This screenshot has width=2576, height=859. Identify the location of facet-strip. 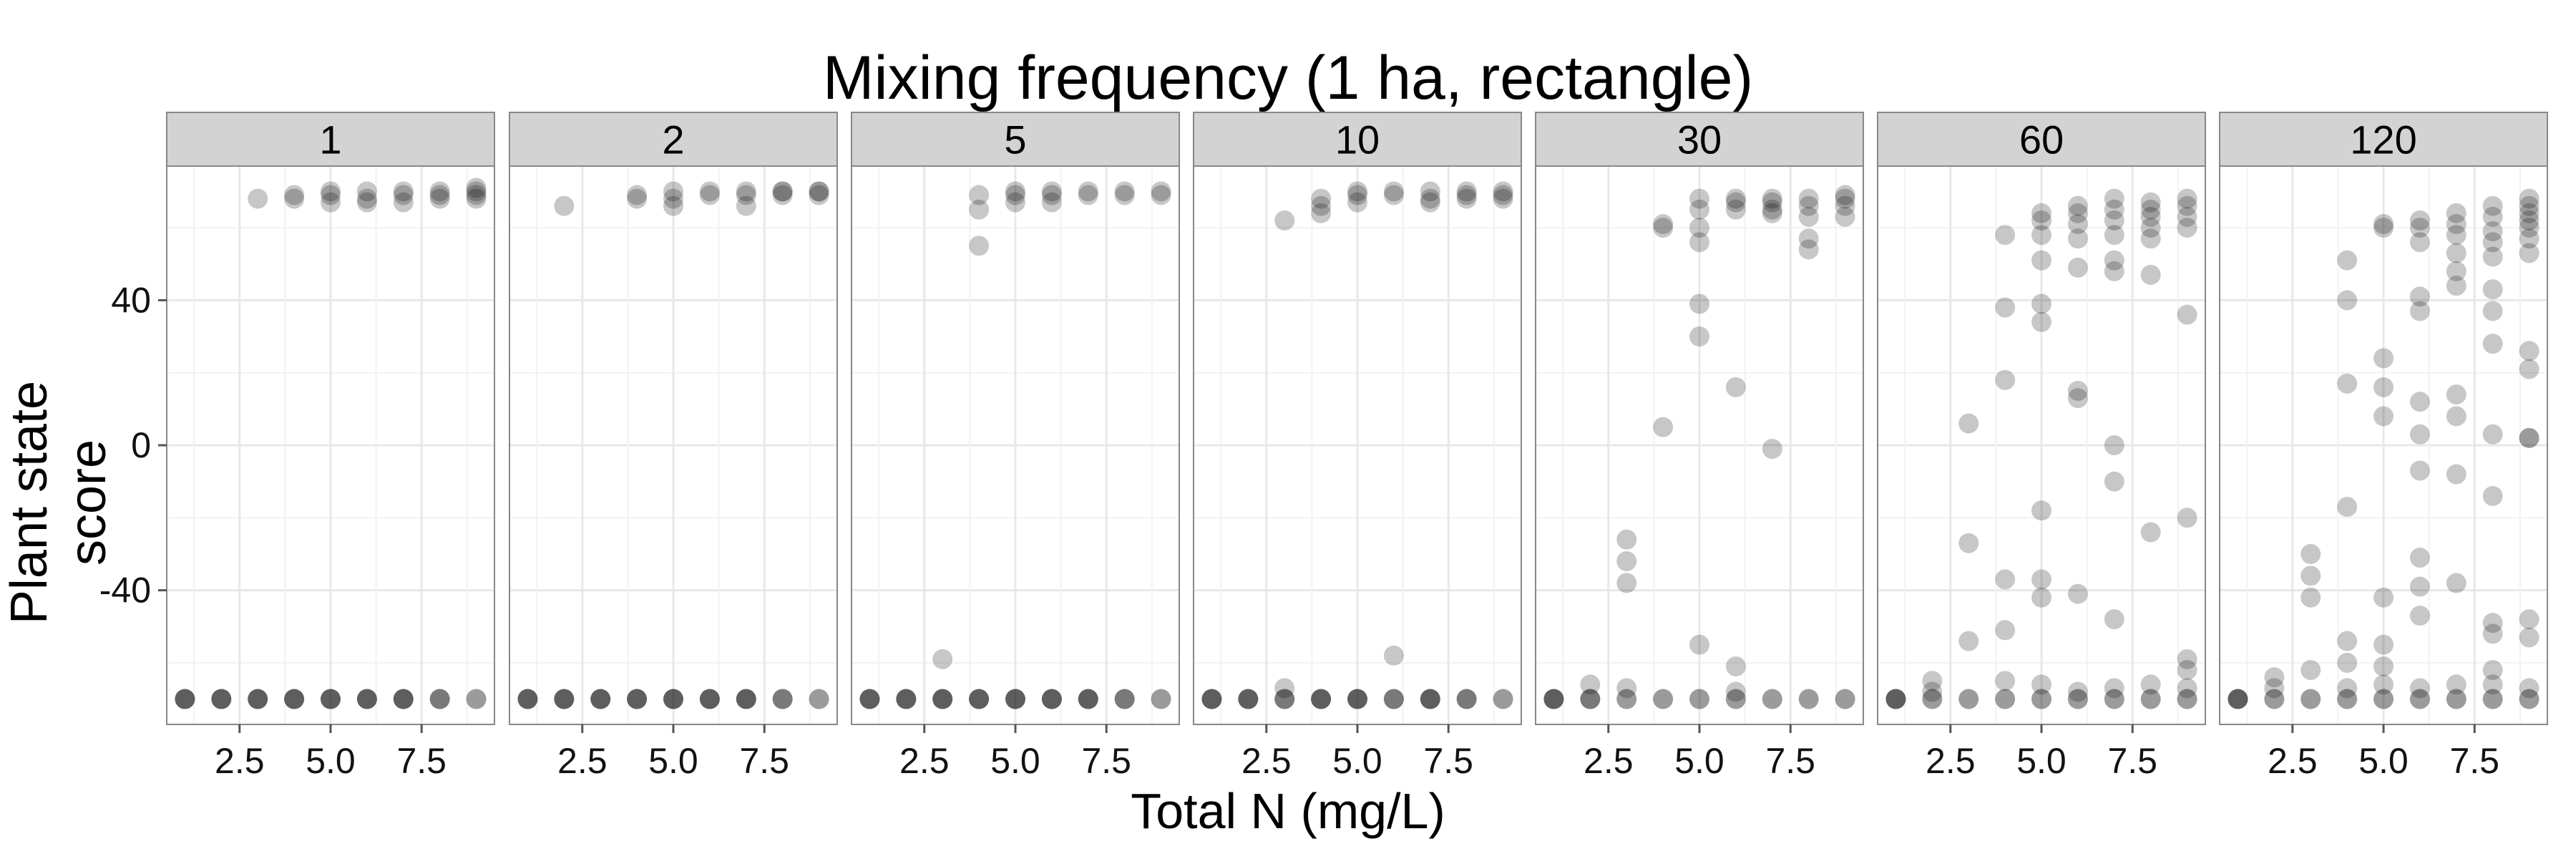
(1015, 139).